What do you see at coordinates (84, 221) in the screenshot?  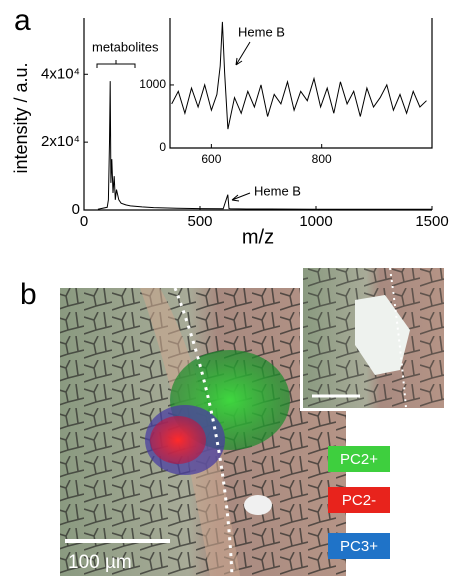 I see `x-tick-label: 0` at bounding box center [84, 221].